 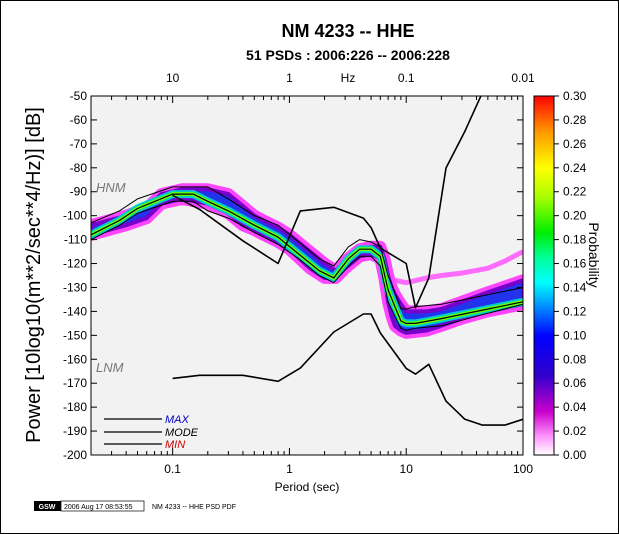 I want to click on y-tick-label: -50, so click(x=79, y=96).